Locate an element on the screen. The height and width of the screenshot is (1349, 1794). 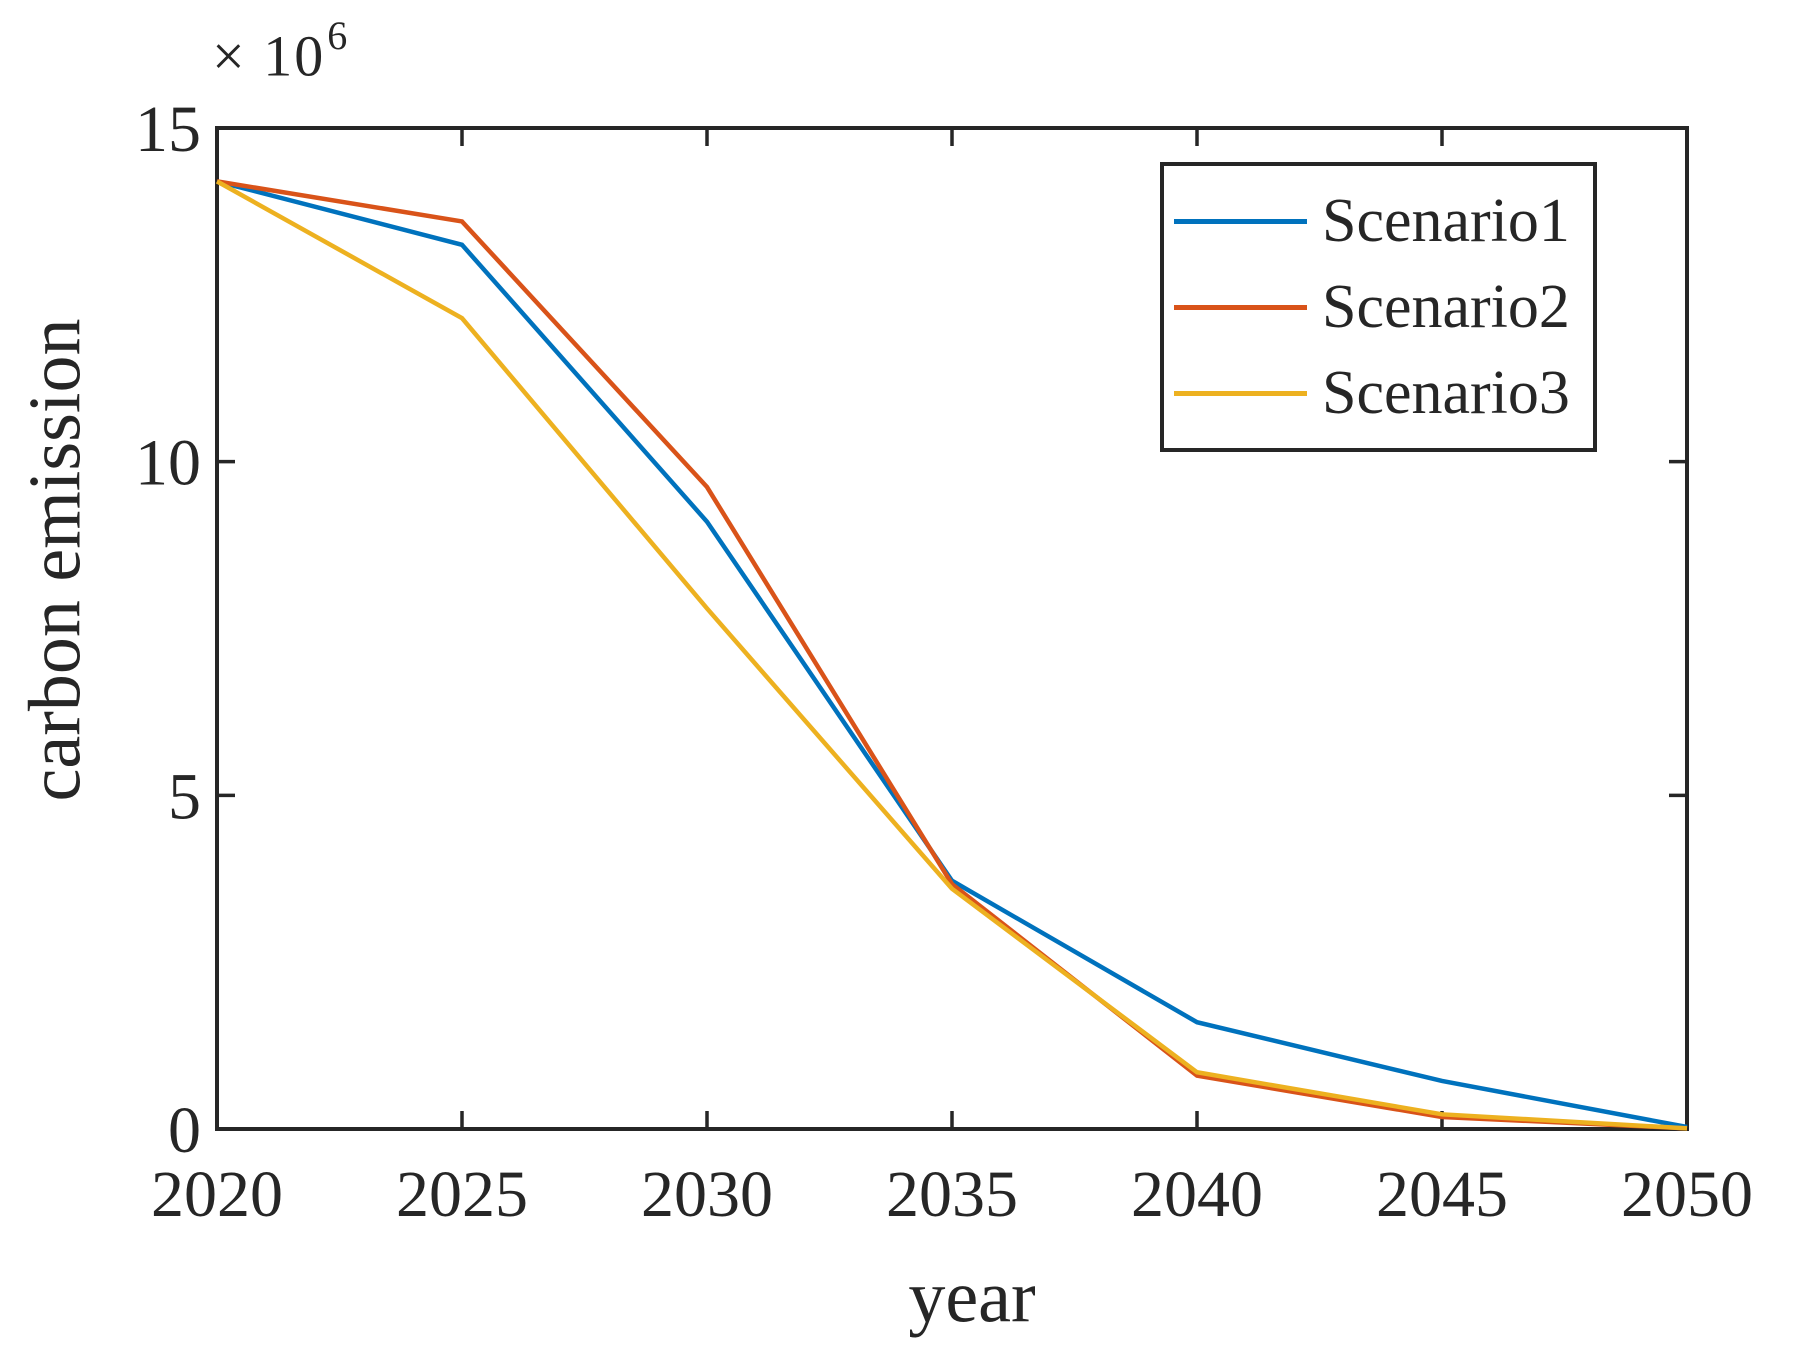
y-axis-offset-label: × 10⁶ is located at coordinates (279, 51).